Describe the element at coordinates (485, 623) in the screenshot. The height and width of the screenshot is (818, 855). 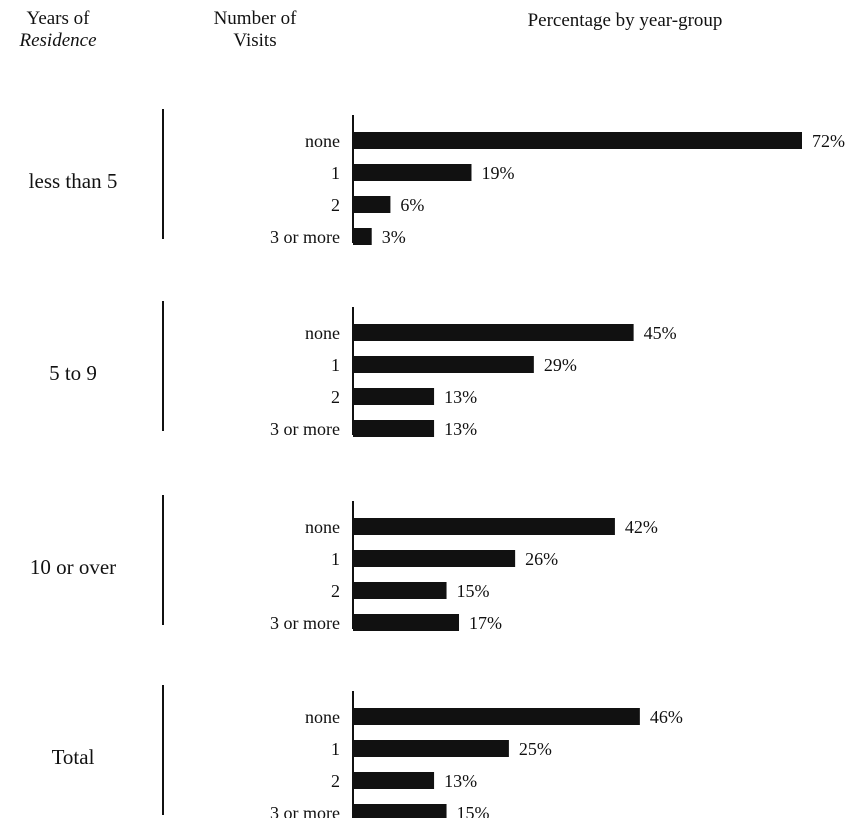
I see `value-label: 17%` at that location.